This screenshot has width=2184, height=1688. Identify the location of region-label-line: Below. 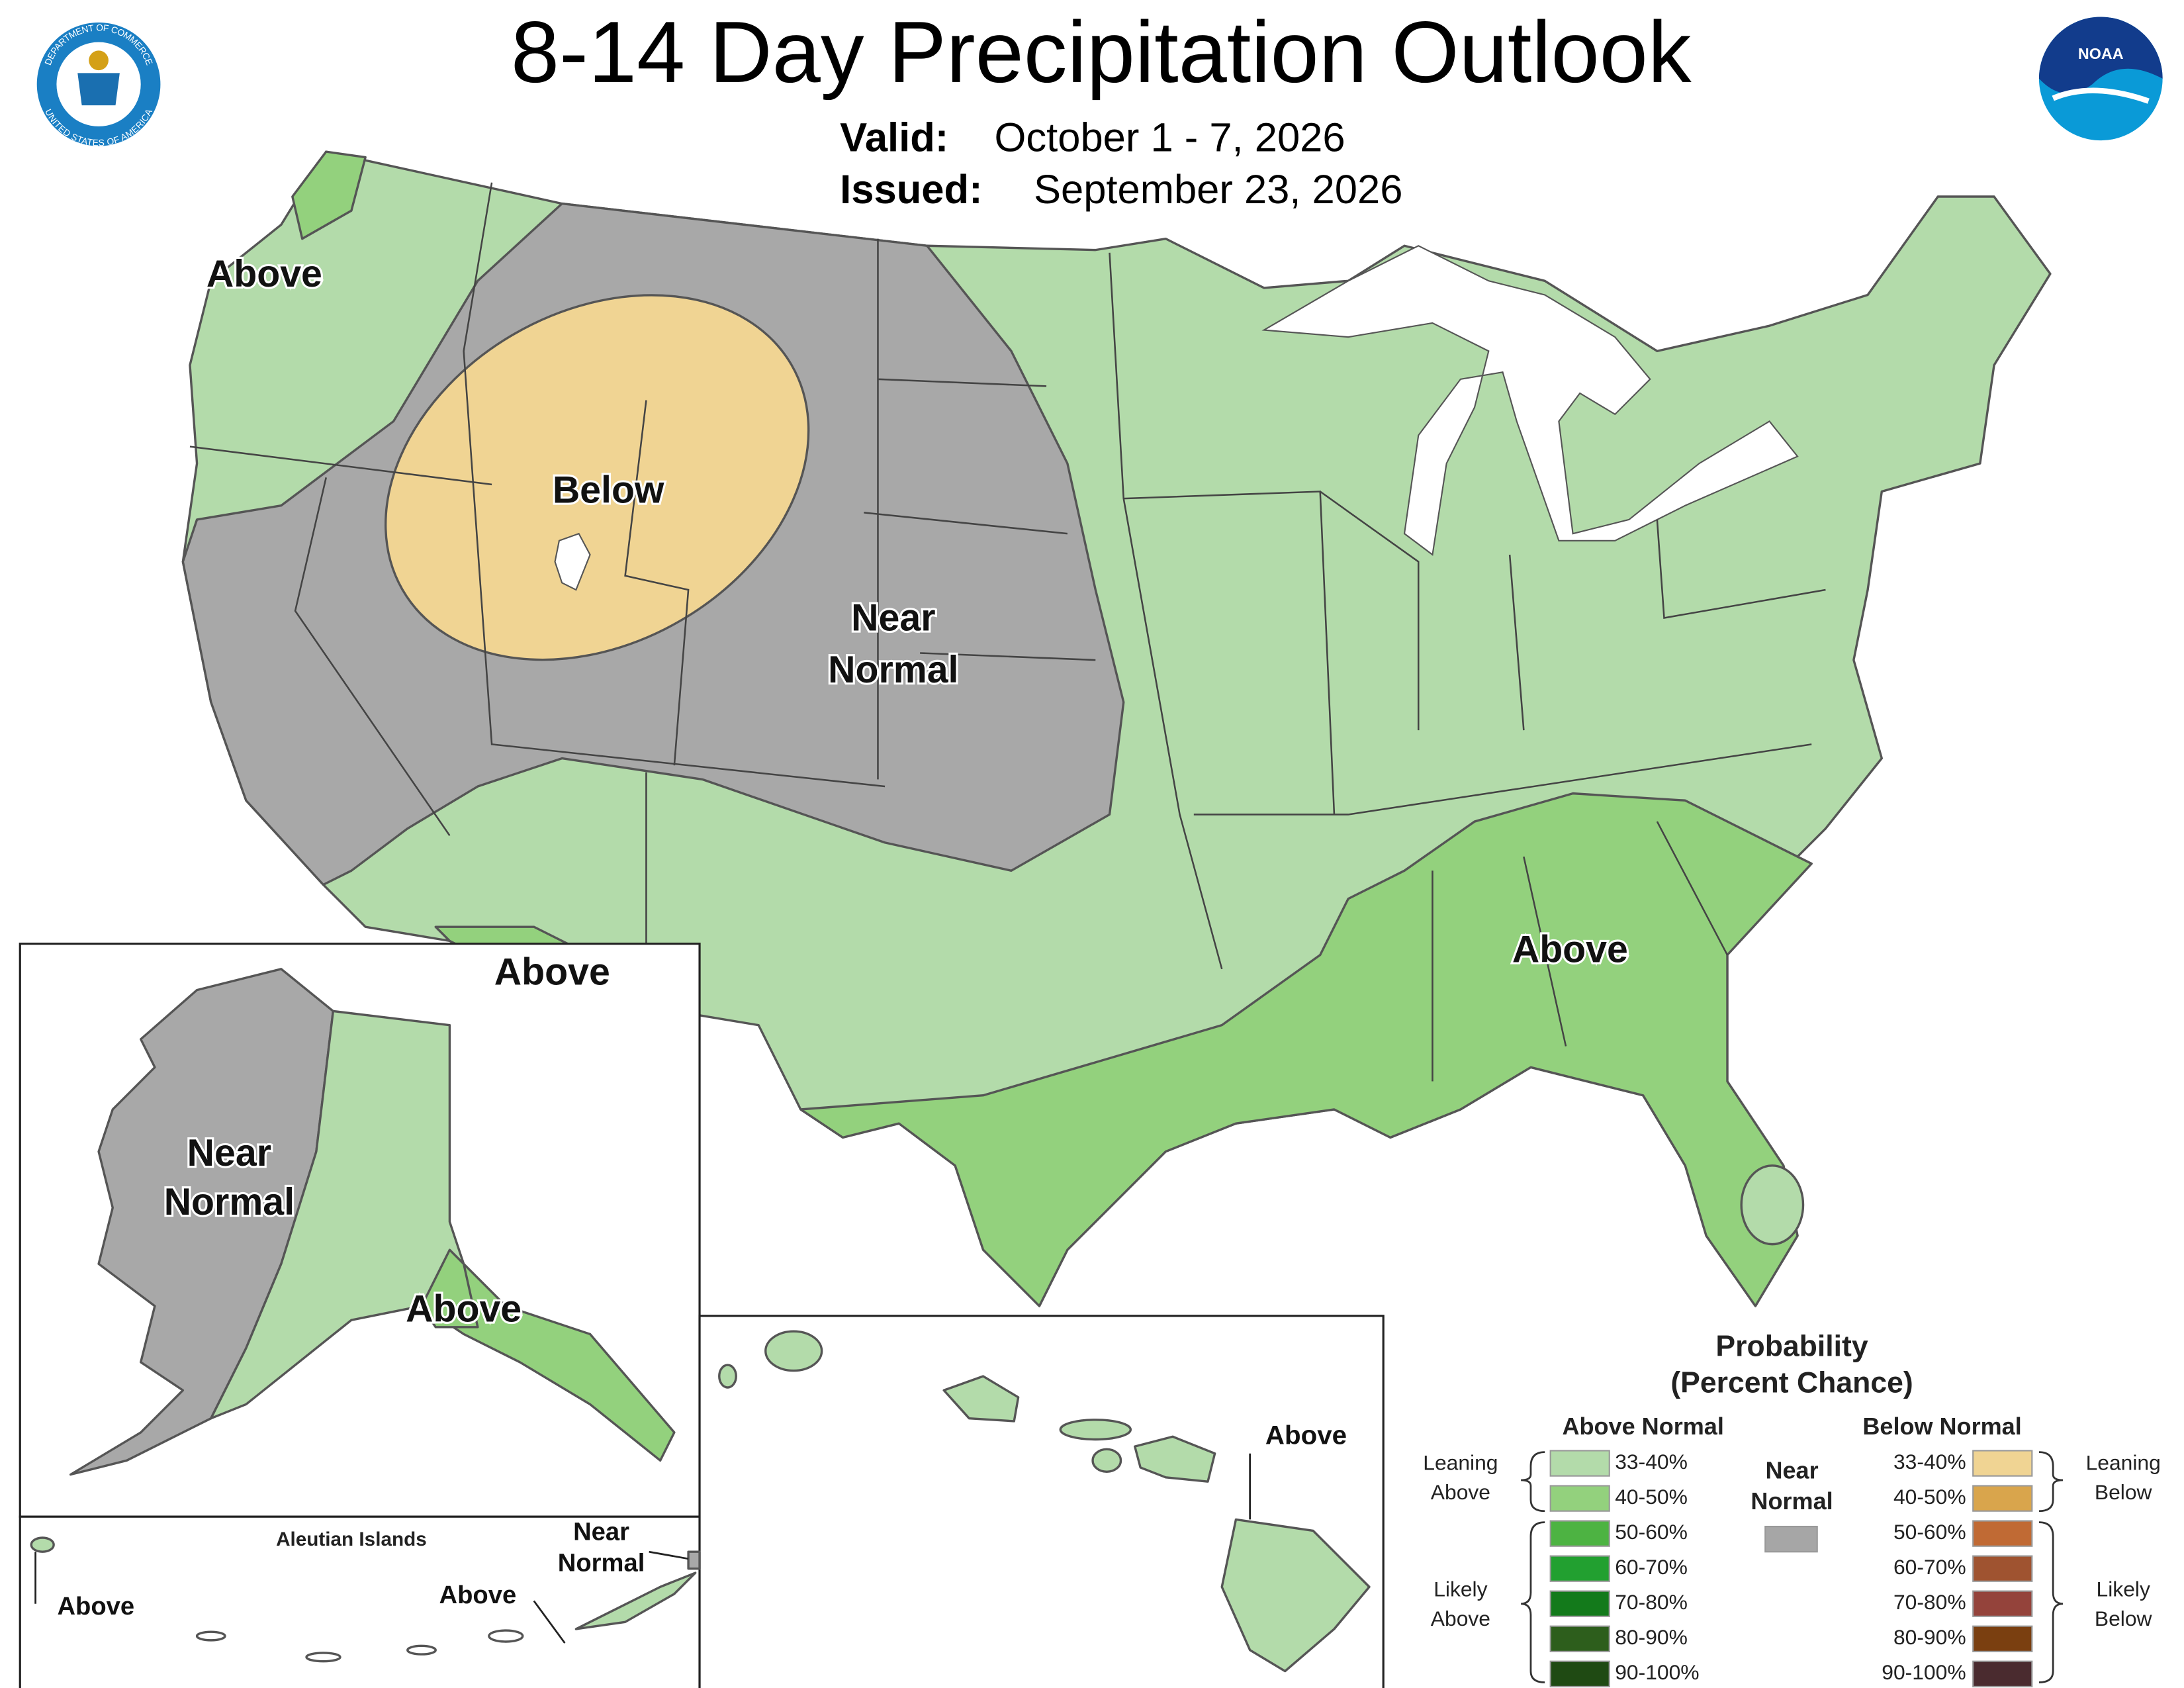
(608, 490).